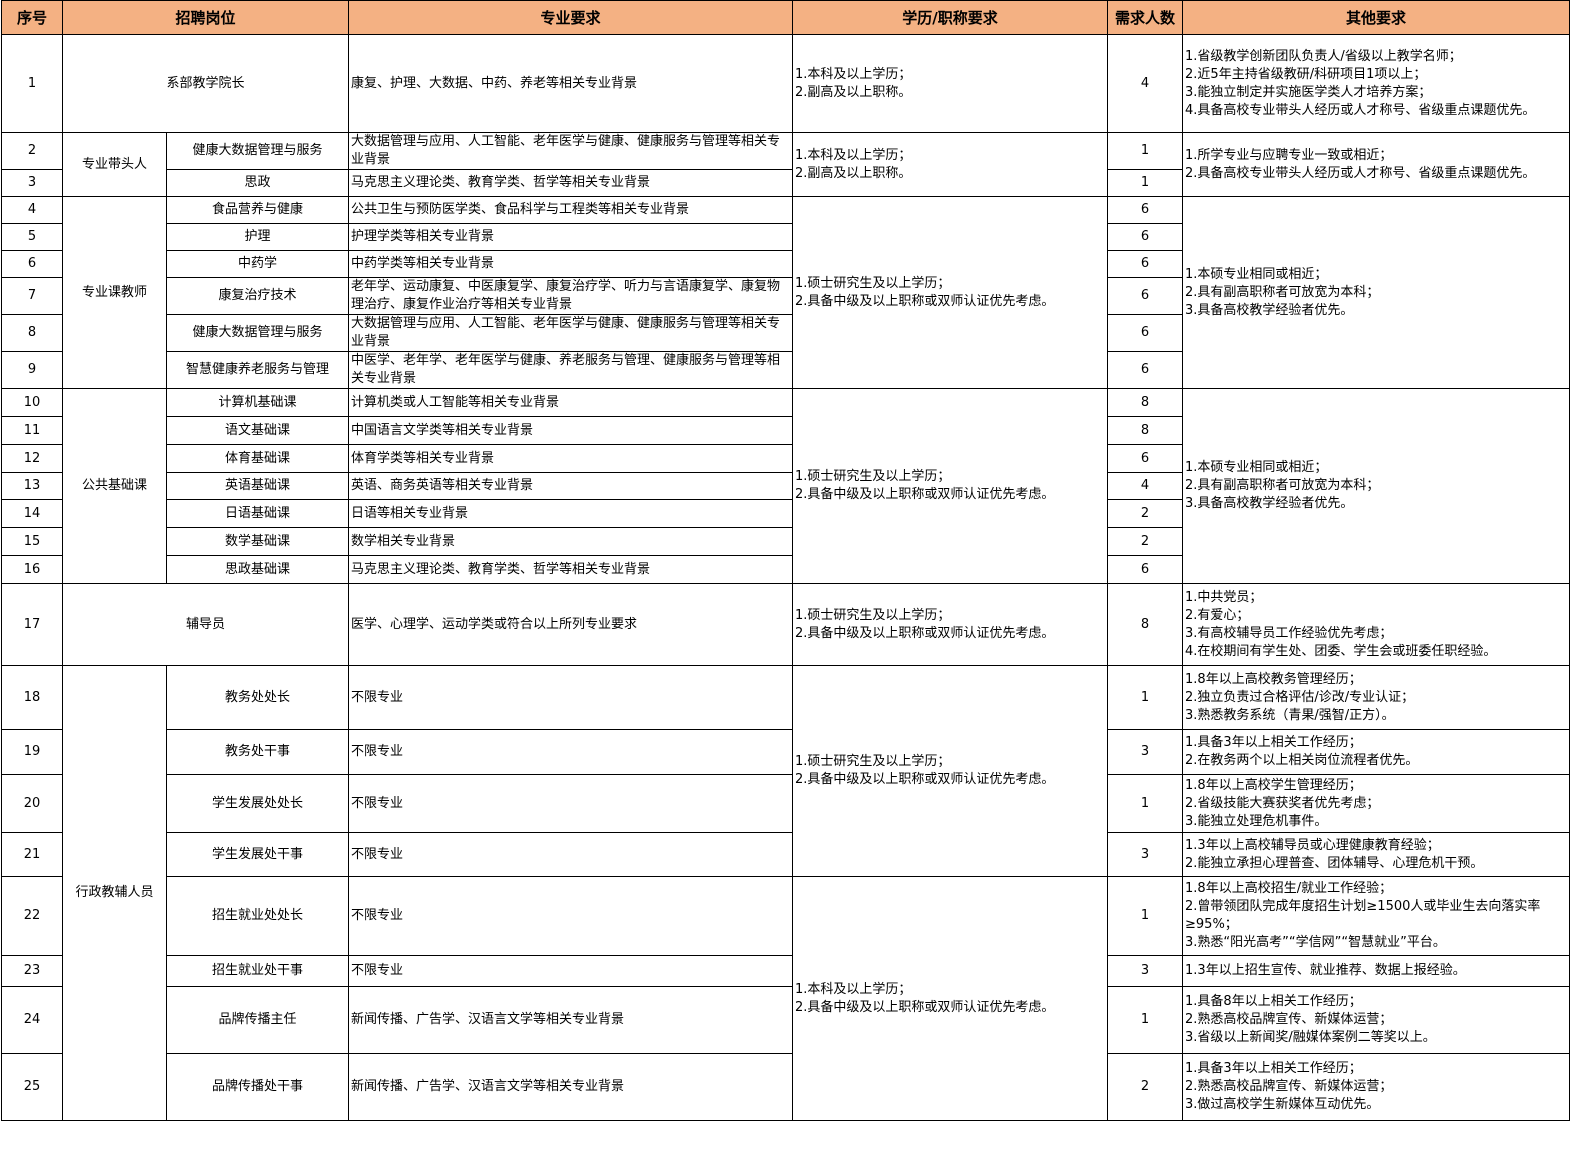 The image size is (1582, 1150). What do you see at coordinates (1376, 971) in the screenshot?
I see `other-requirement: 1.3年以上招生宣传、就业推荐、数据上报经验。` at bounding box center [1376, 971].